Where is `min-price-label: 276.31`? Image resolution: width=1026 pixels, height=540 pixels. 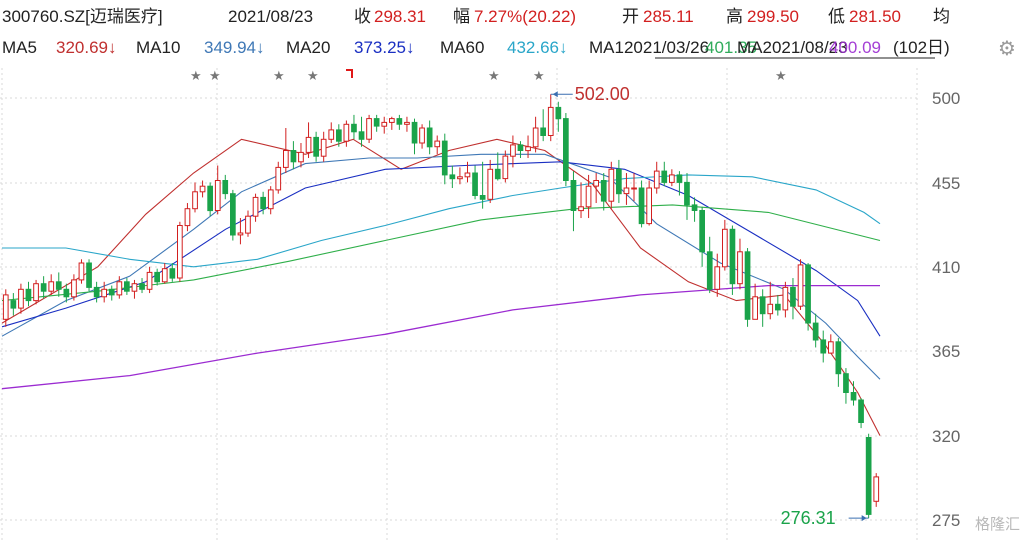 min-price-label: 276.31 is located at coordinates (808, 518).